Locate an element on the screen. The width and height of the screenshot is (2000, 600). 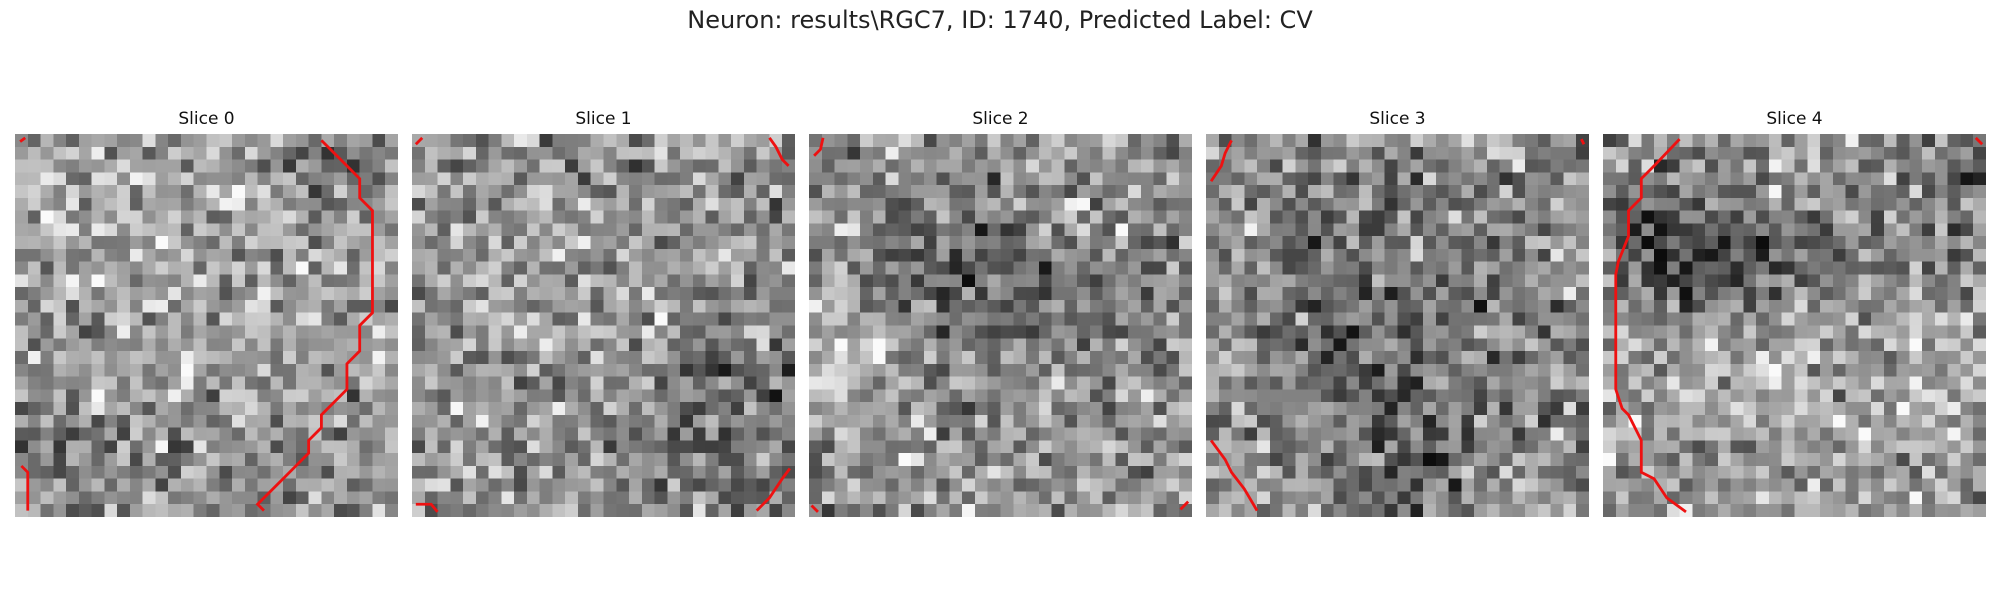
slice-3-image is located at coordinates (1397, 325).